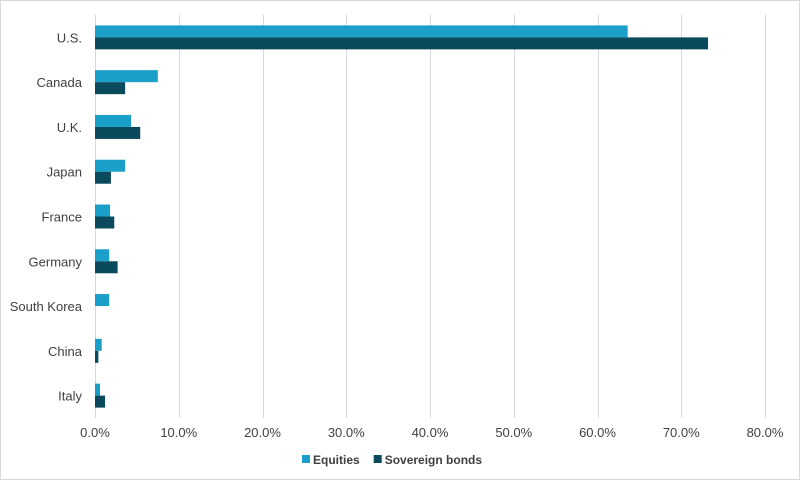 The height and width of the screenshot is (480, 800). What do you see at coordinates (95, 432) in the screenshot?
I see `x-tick-label: 0.0%` at bounding box center [95, 432].